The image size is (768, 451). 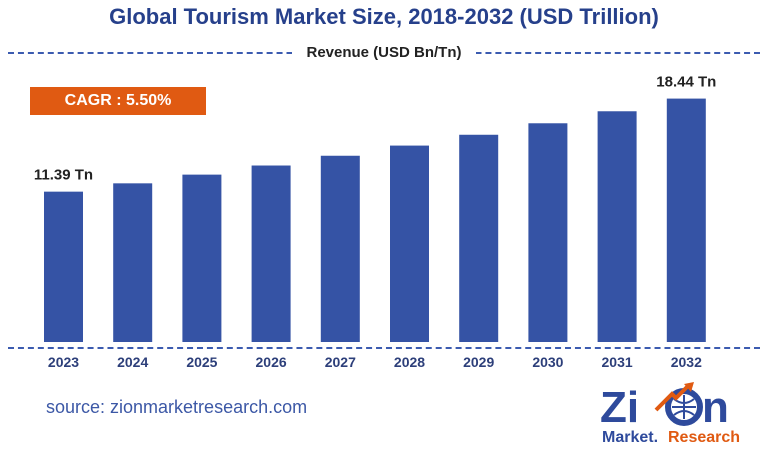 I want to click on x-tick-label-2027: 2027, so click(x=340, y=362).